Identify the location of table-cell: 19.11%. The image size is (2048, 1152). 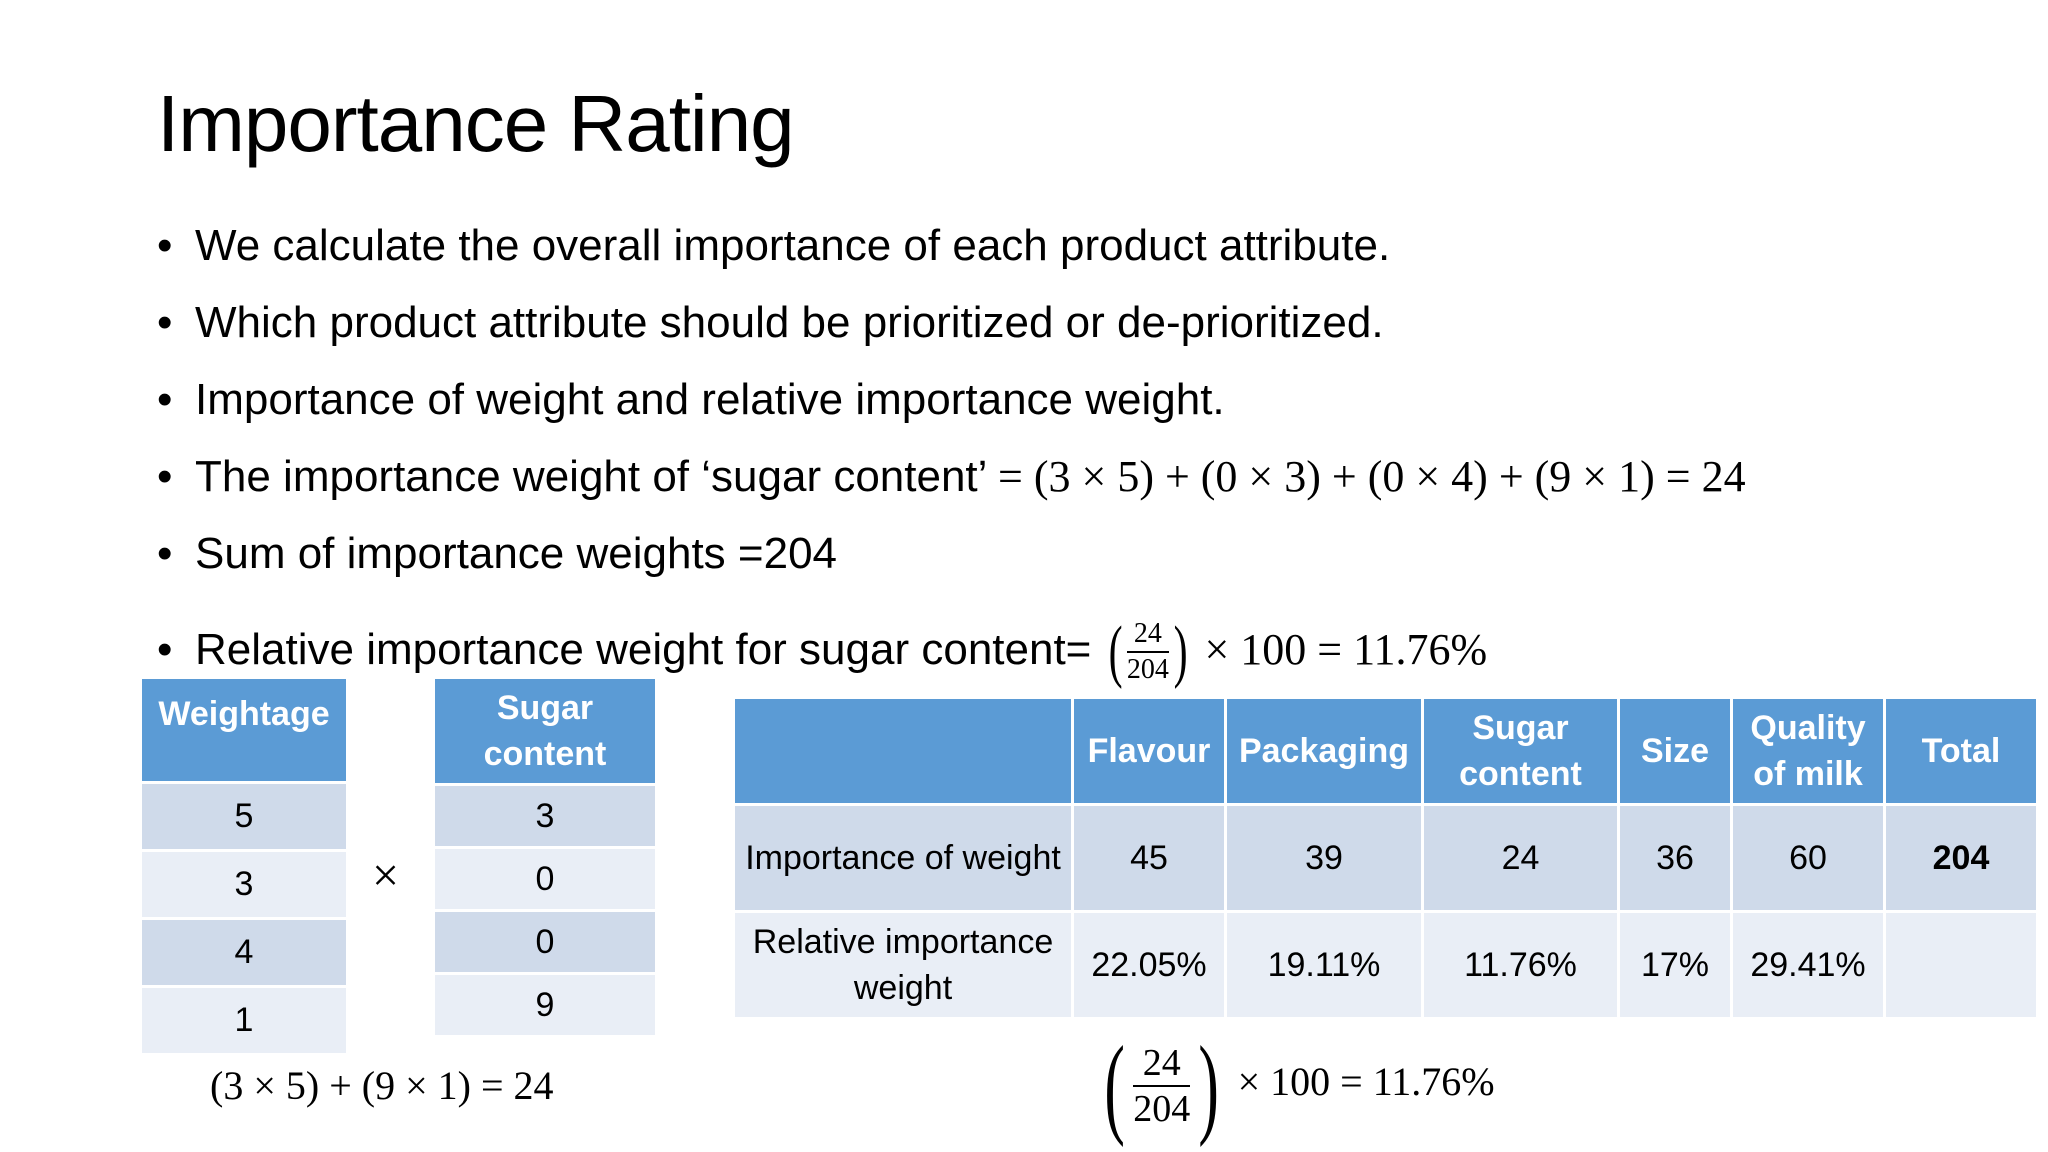
(1324, 965).